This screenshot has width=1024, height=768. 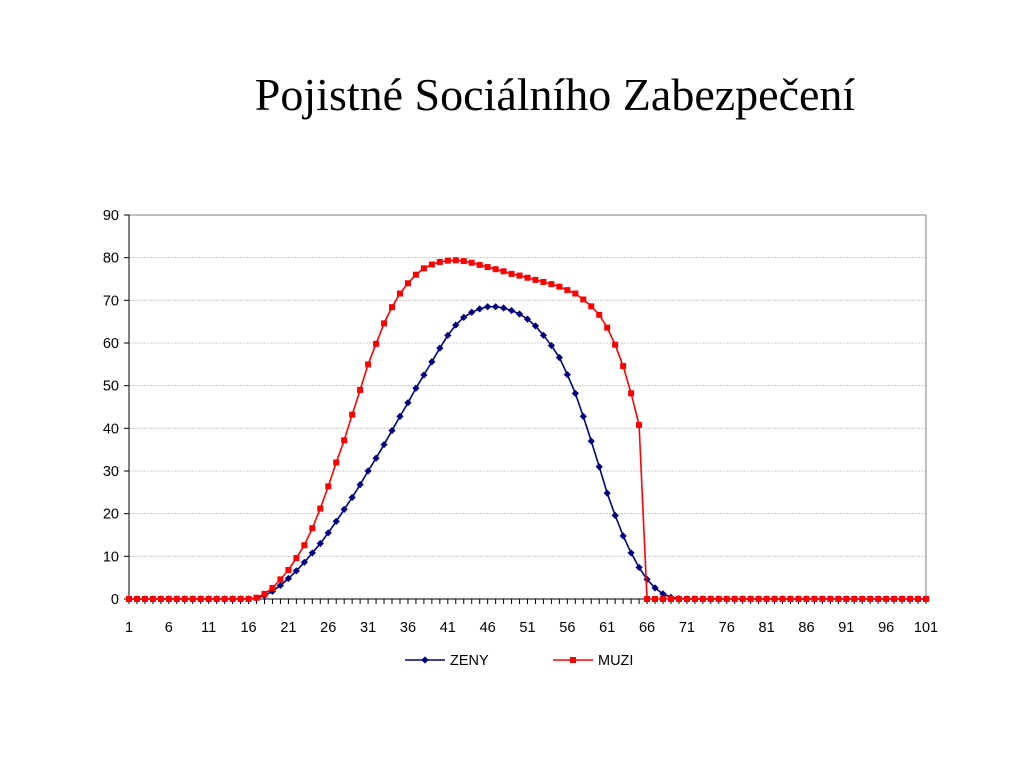 What do you see at coordinates (111, 557) in the screenshot?
I see `y-tick-label: 10` at bounding box center [111, 557].